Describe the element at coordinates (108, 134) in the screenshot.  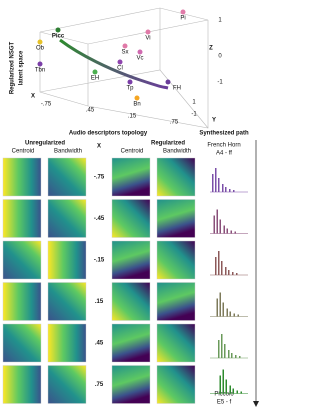
I see `section-title: Audio descriptors topology` at that location.